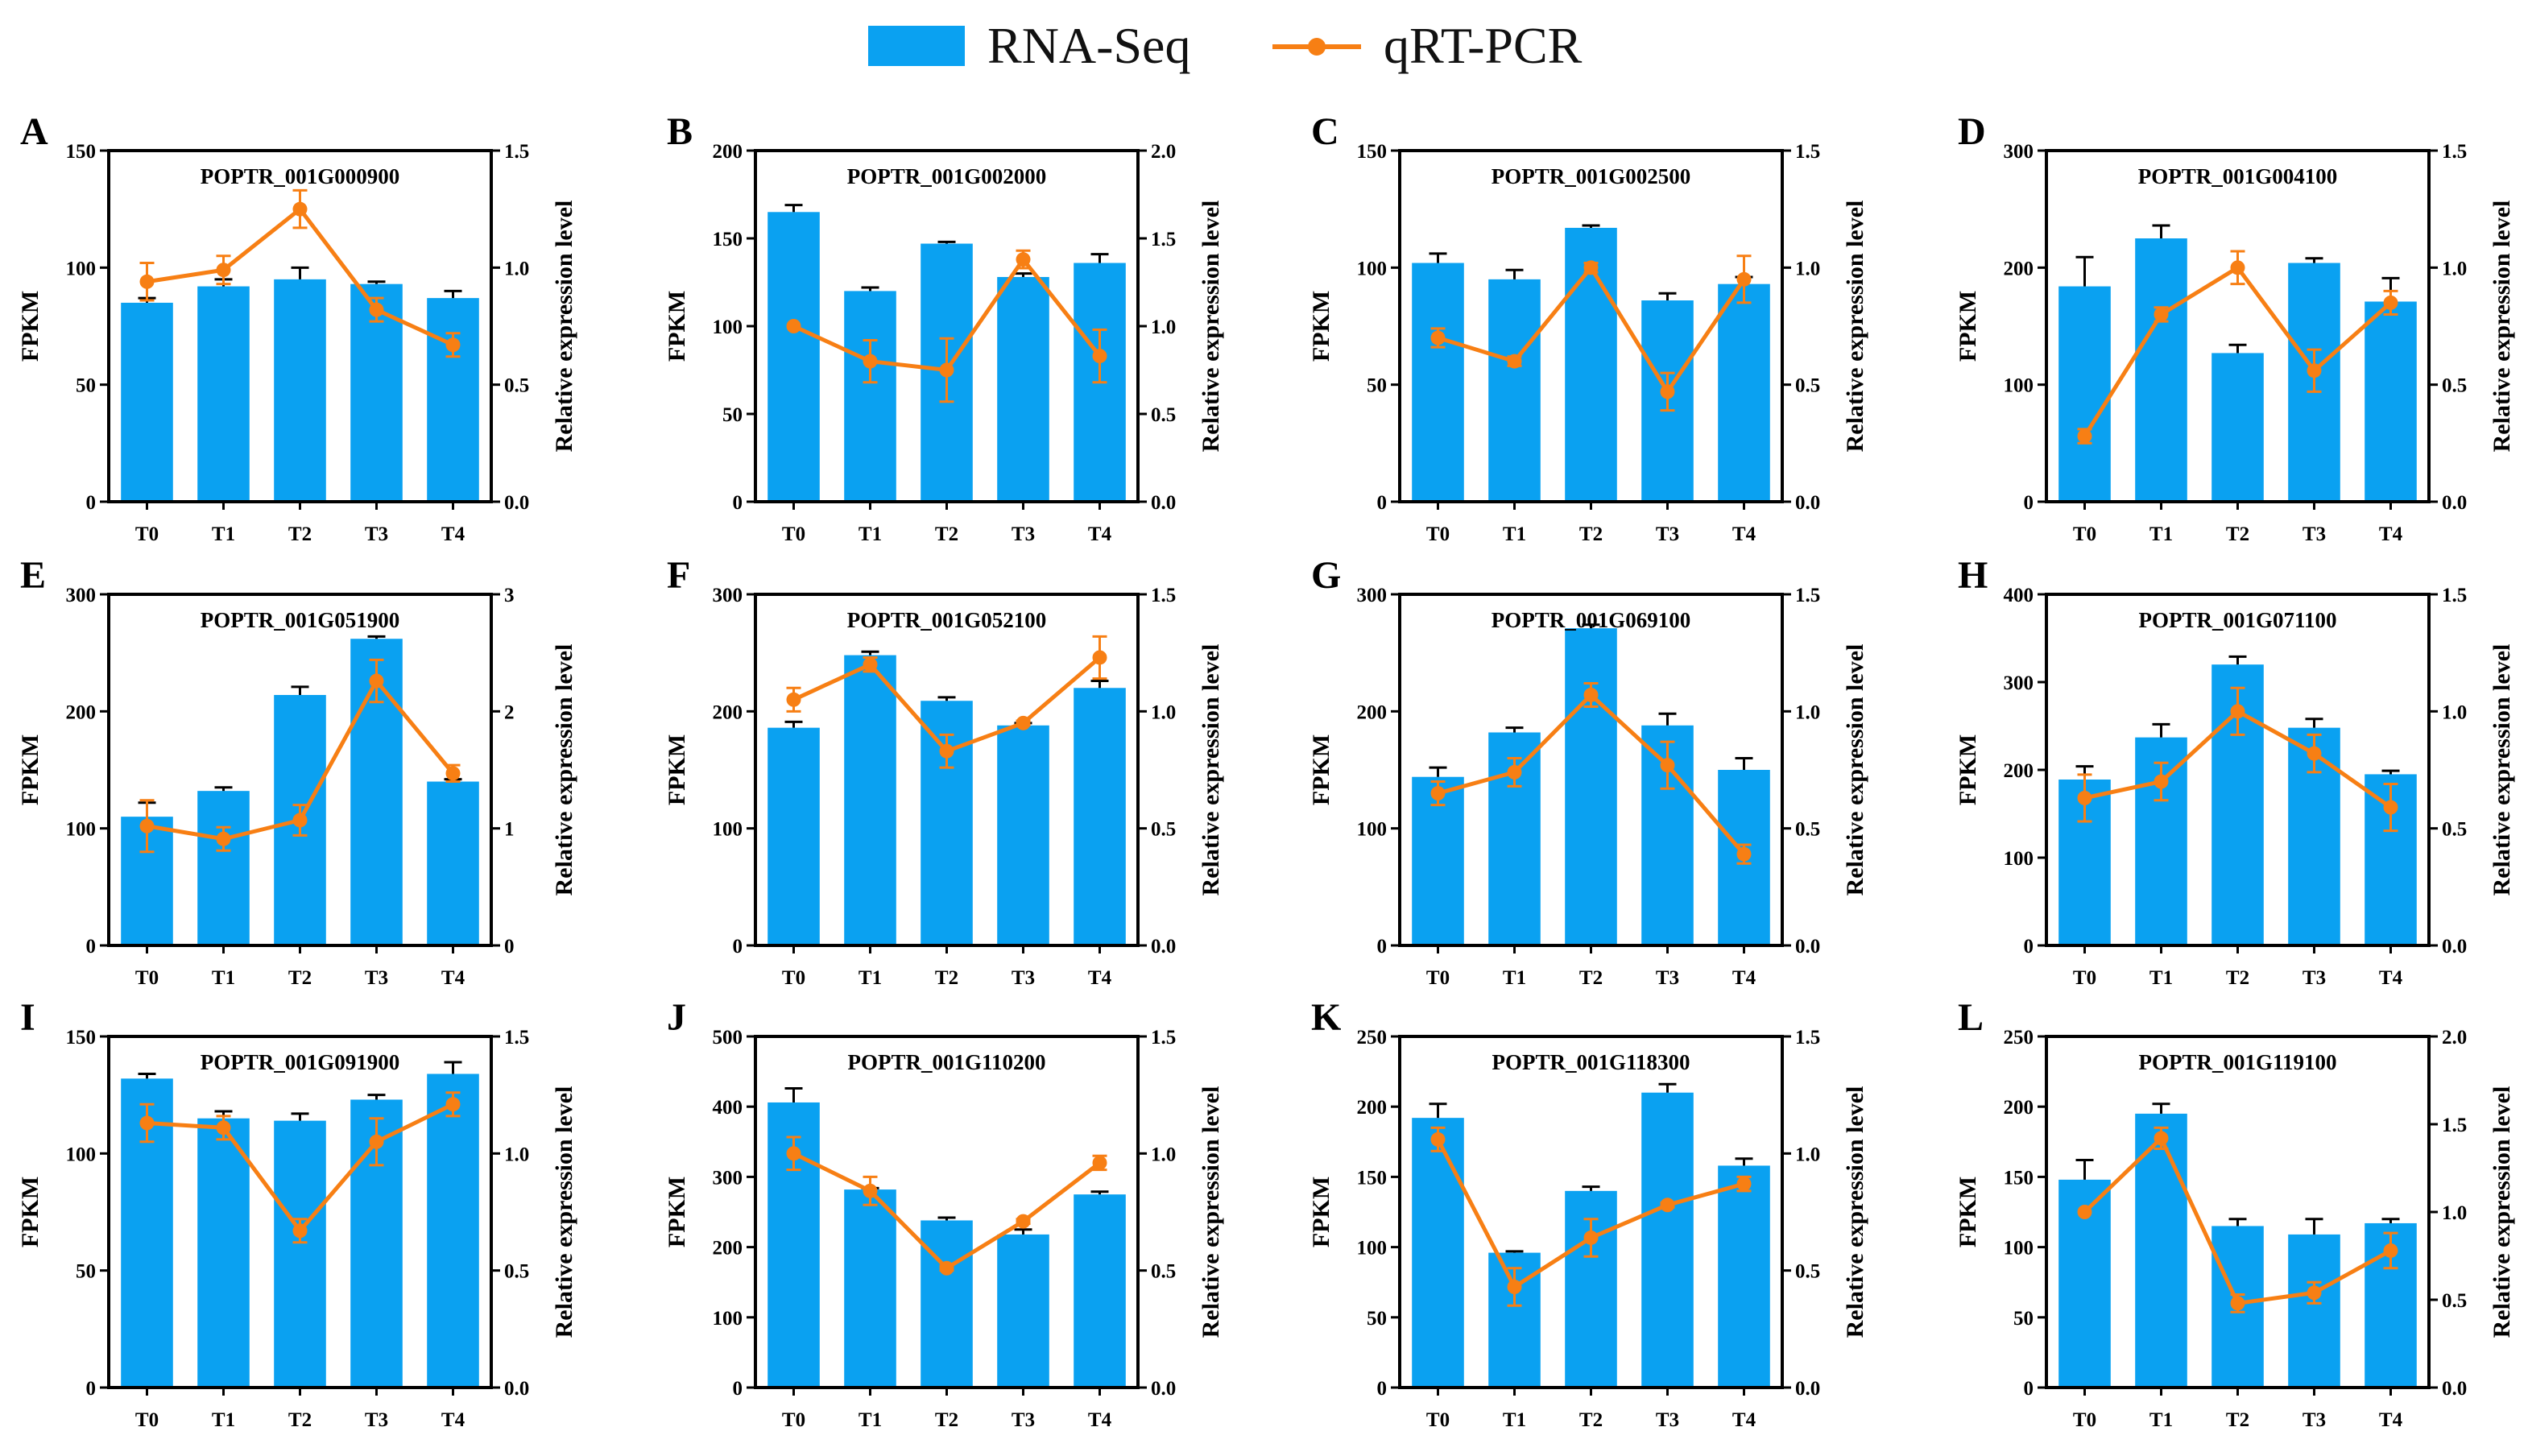  What do you see at coordinates (1971, 1017) in the screenshot?
I see `panel-label: L` at bounding box center [1971, 1017].